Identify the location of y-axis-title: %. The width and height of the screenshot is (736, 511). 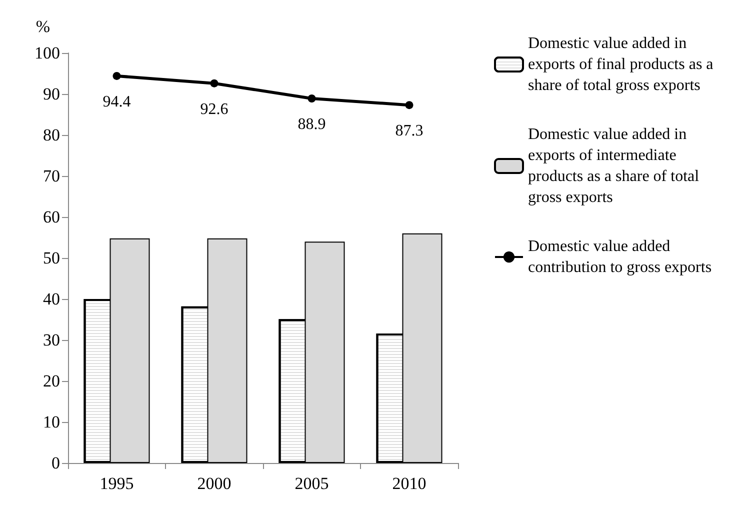
(43, 26).